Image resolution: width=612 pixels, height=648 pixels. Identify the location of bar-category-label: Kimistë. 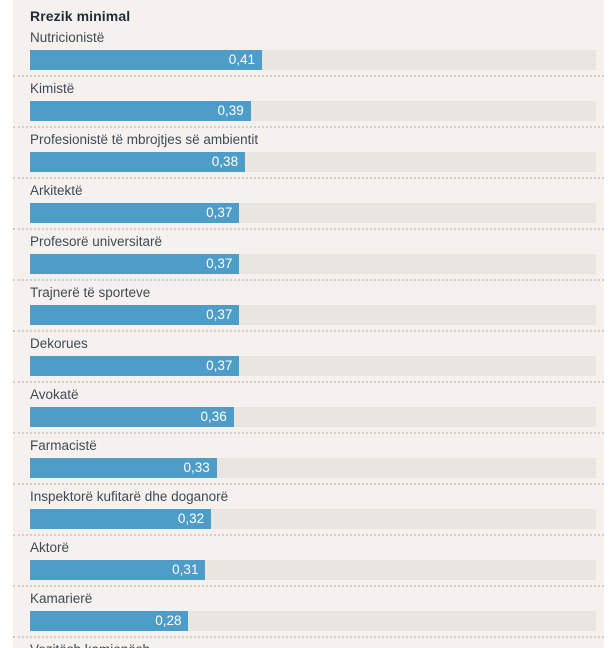
(52, 88).